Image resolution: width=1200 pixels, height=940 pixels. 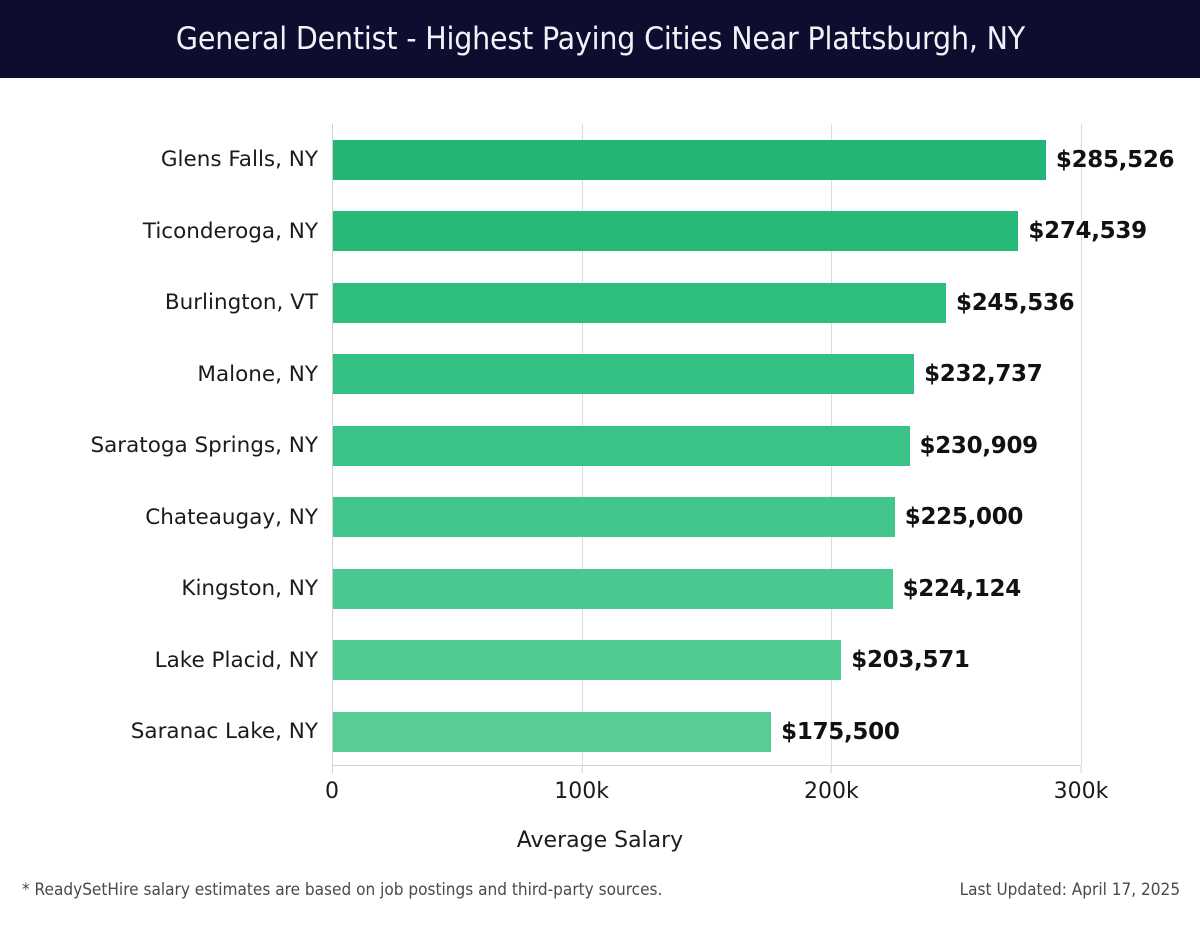 What do you see at coordinates (1115, 159) in the screenshot?
I see `bar-value-label: $285,526` at bounding box center [1115, 159].